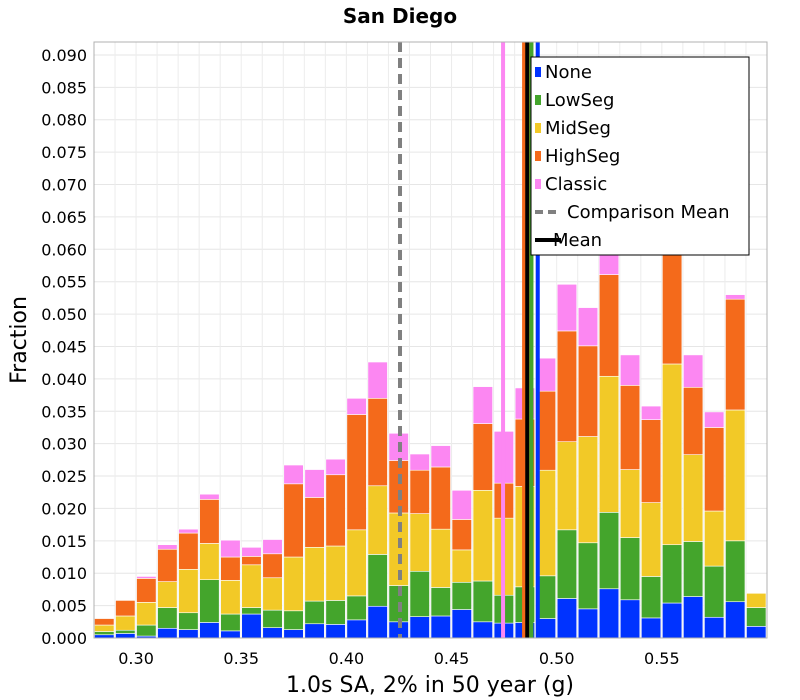 This screenshot has width=800, height=700. Describe the element at coordinates (347, 658) in the screenshot. I see `x-tick-label: 0.40` at that location.